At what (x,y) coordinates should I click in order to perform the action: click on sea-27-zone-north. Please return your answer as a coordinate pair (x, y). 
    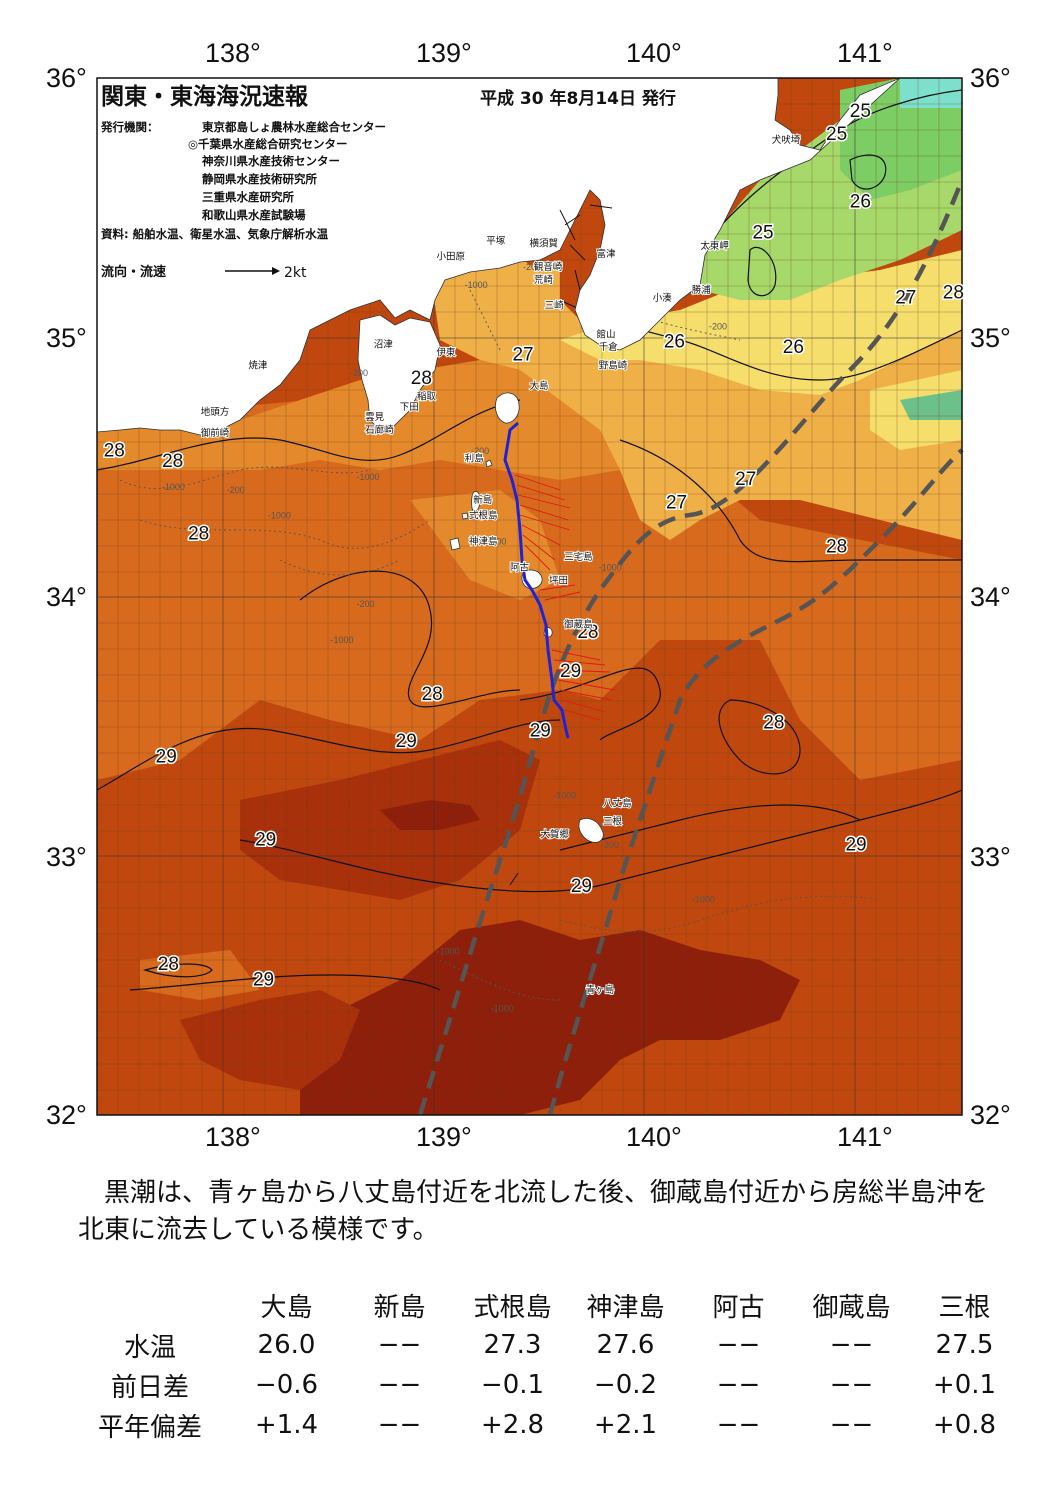
    Looking at the image, I should click on (530, 280).